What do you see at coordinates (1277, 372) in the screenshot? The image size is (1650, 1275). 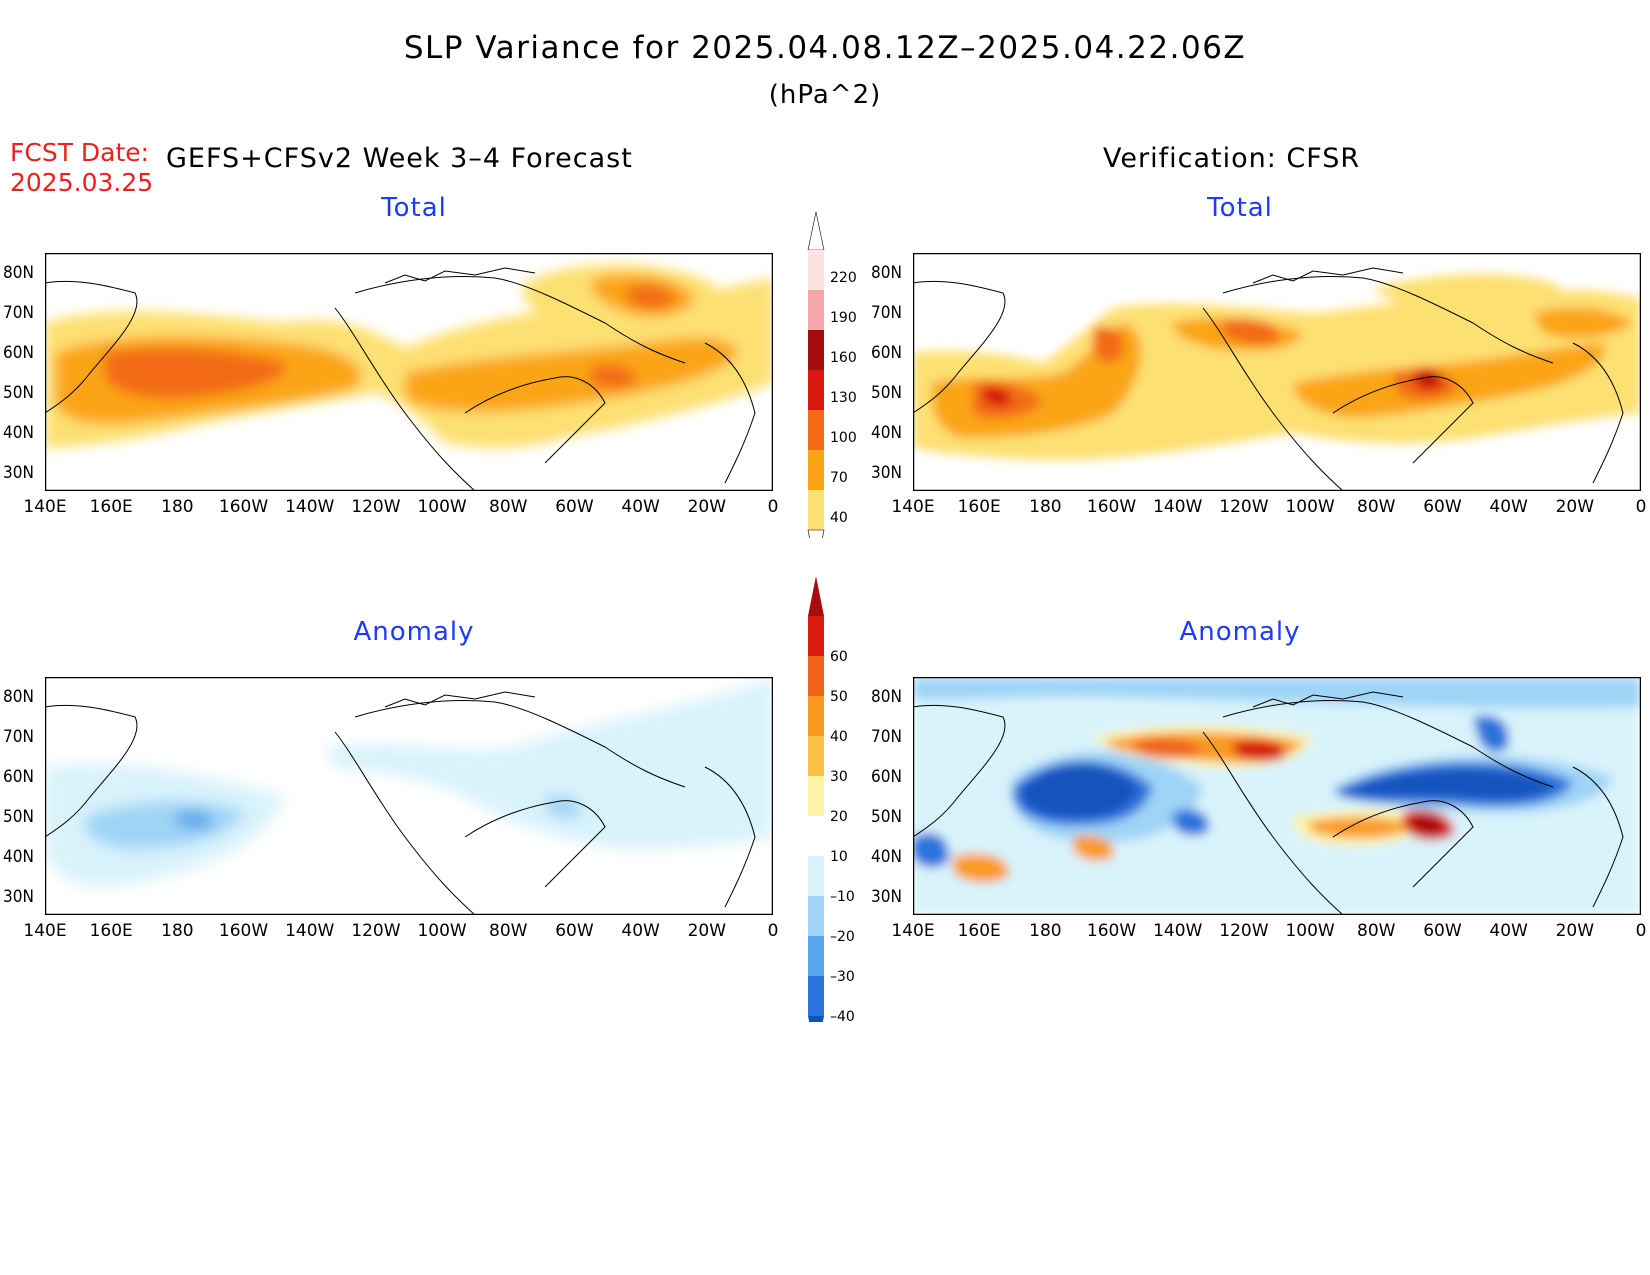 I see `verification-total-map` at bounding box center [1277, 372].